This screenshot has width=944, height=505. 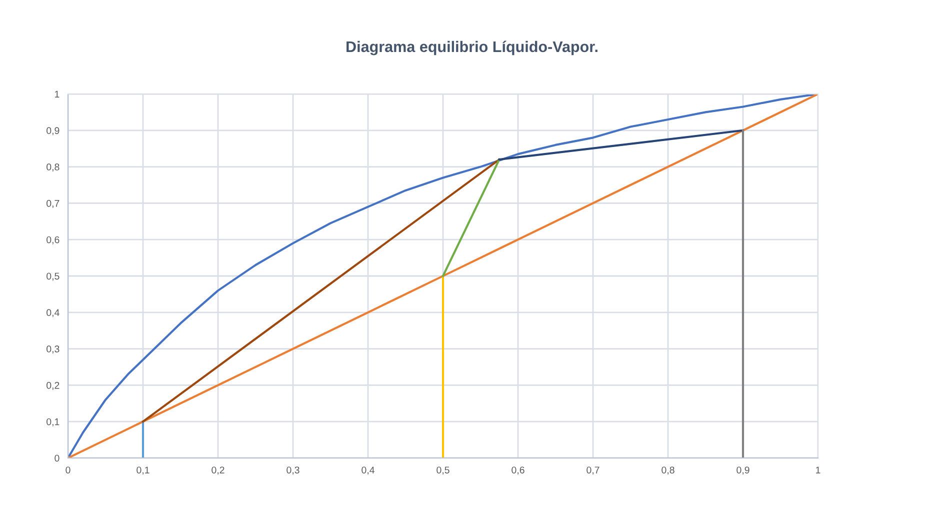 What do you see at coordinates (443, 470) in the screenshot?
I see `x-tick-label: 0,5` at bounding box center [443, 470].